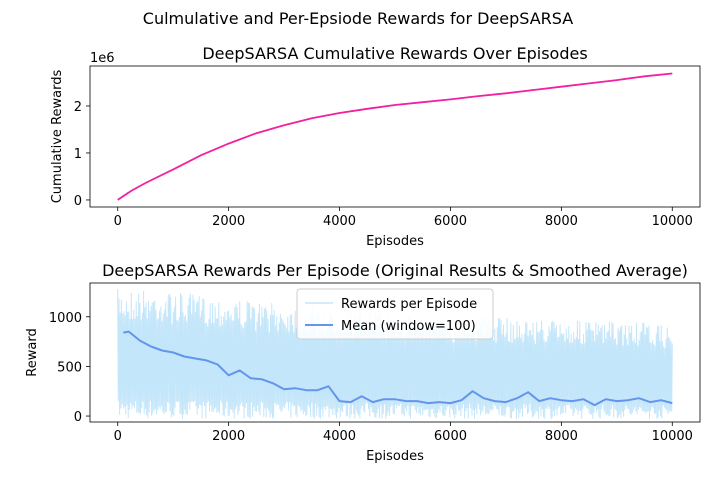 The height and width of the screenshot is (480, 717). What do you see at coordinates (228, 436) in the screenshot?
I see `per-episode-xtick-label: 2000` at bounding box center [228, 436].